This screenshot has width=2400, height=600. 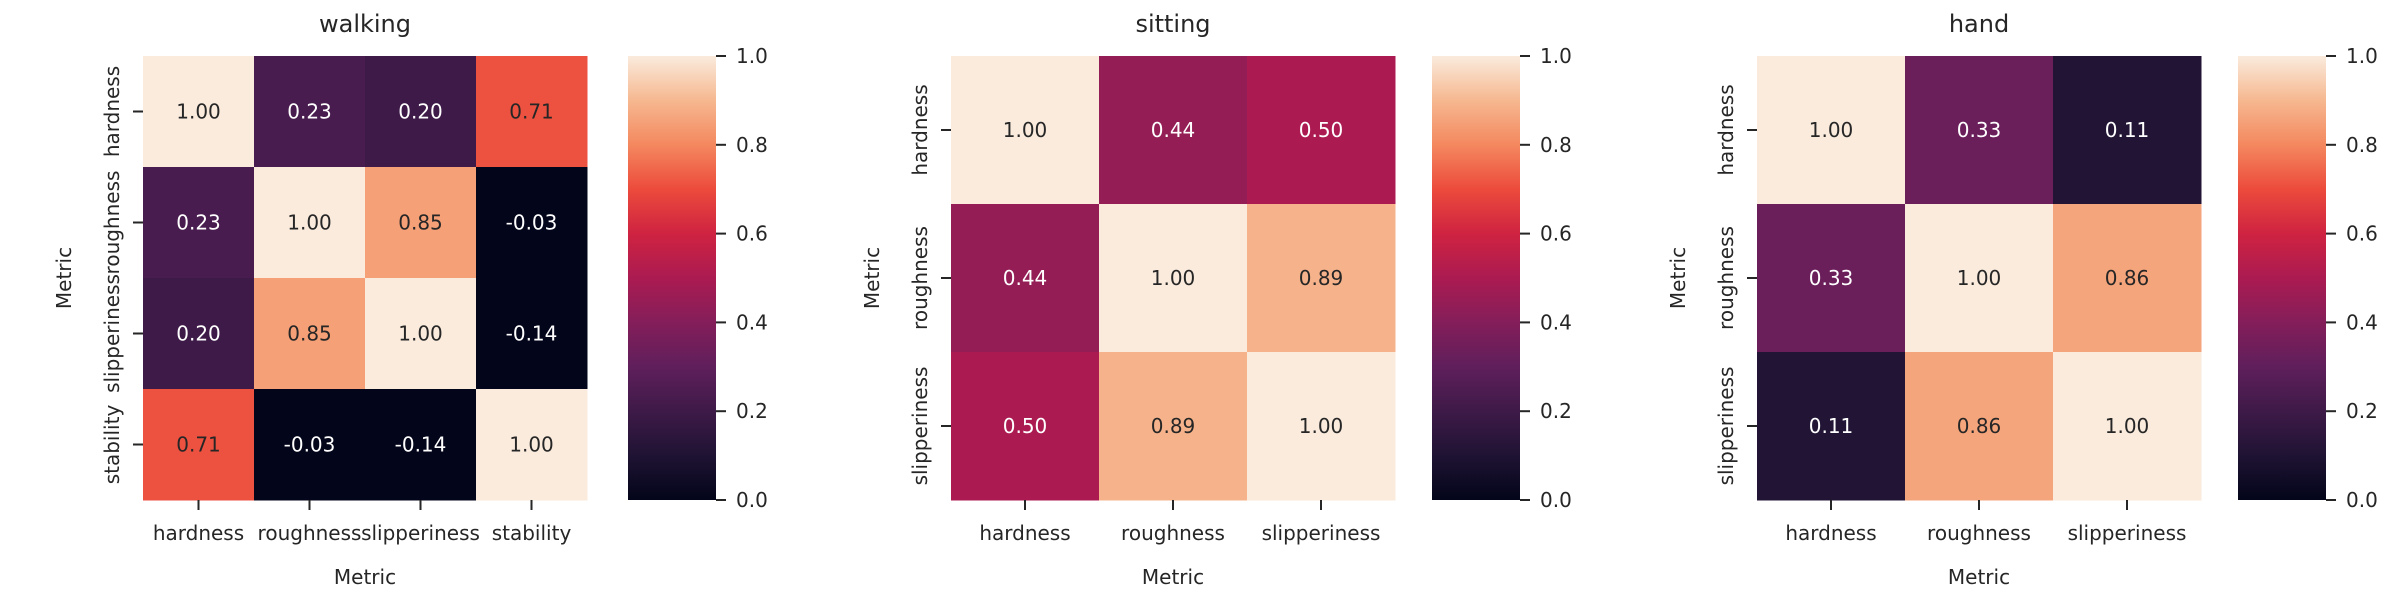 I want to click on colorbar-tick-label: 0.2, so click(x=752, y=411).